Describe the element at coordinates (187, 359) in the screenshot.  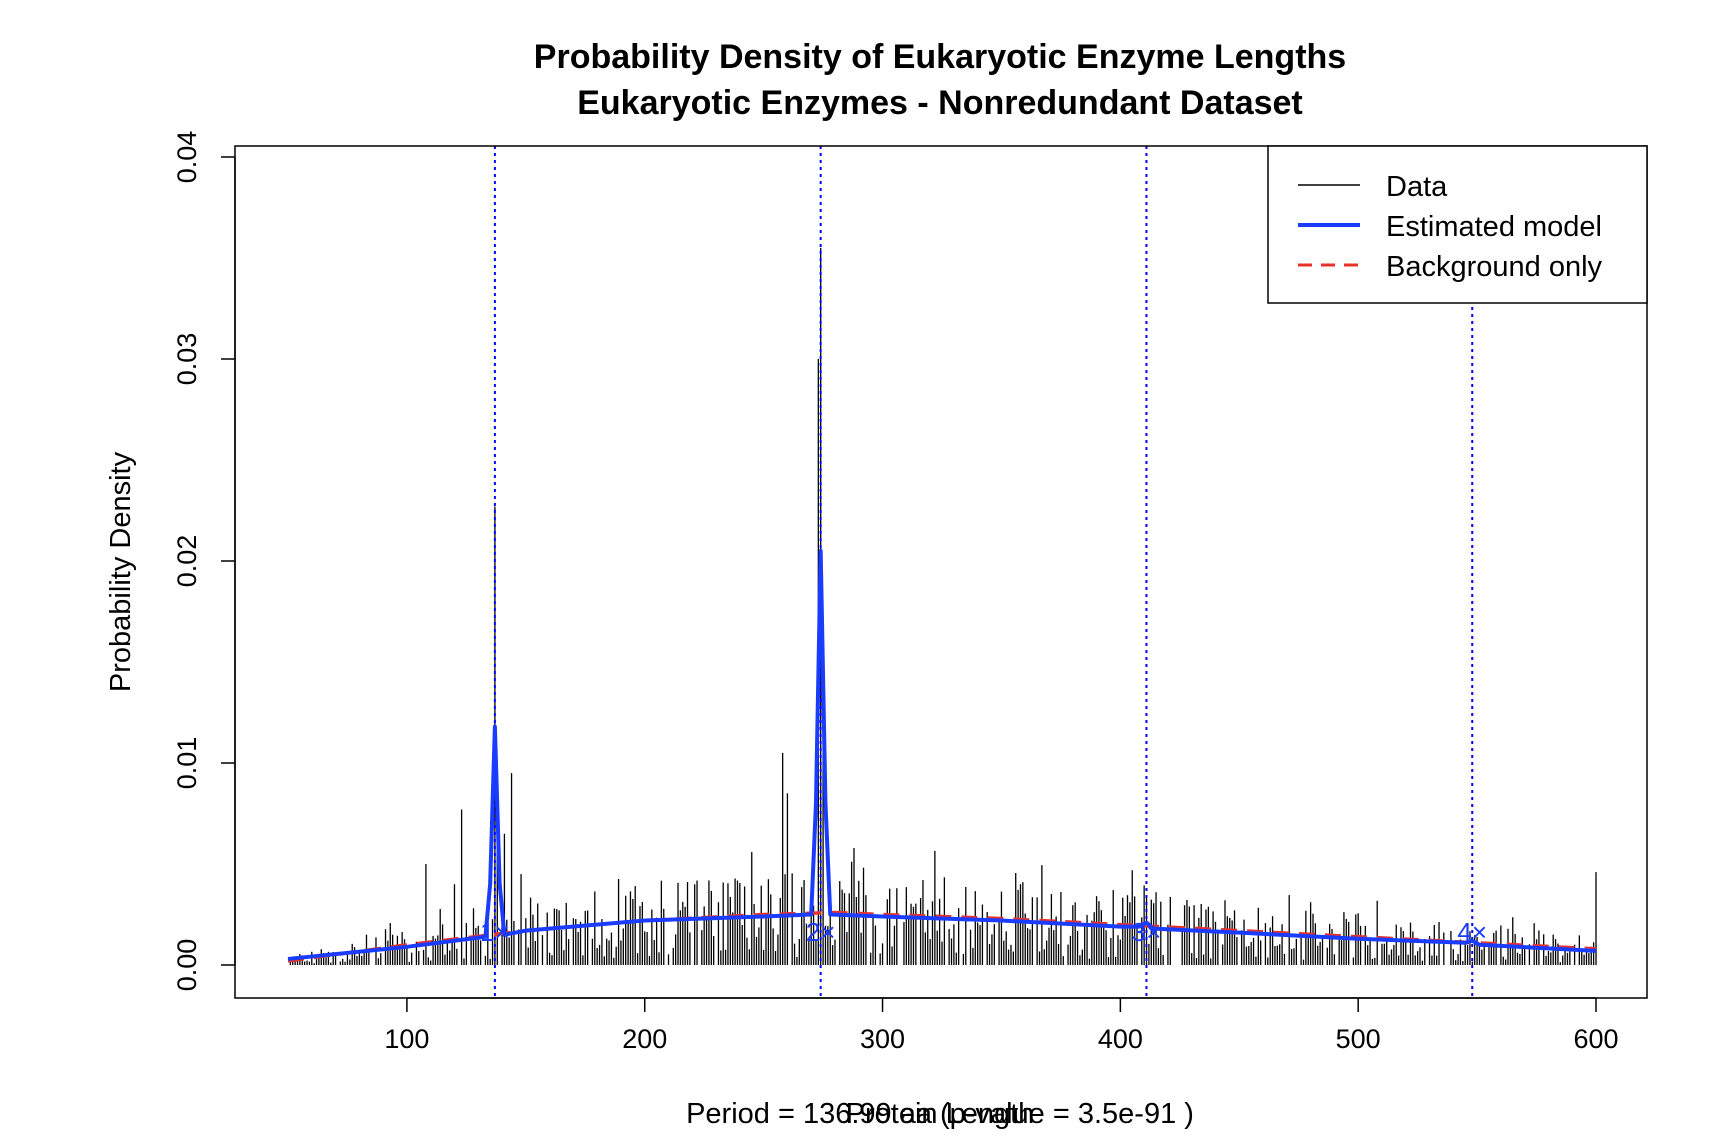
I see `y-tick-label: 0.03` at that location.